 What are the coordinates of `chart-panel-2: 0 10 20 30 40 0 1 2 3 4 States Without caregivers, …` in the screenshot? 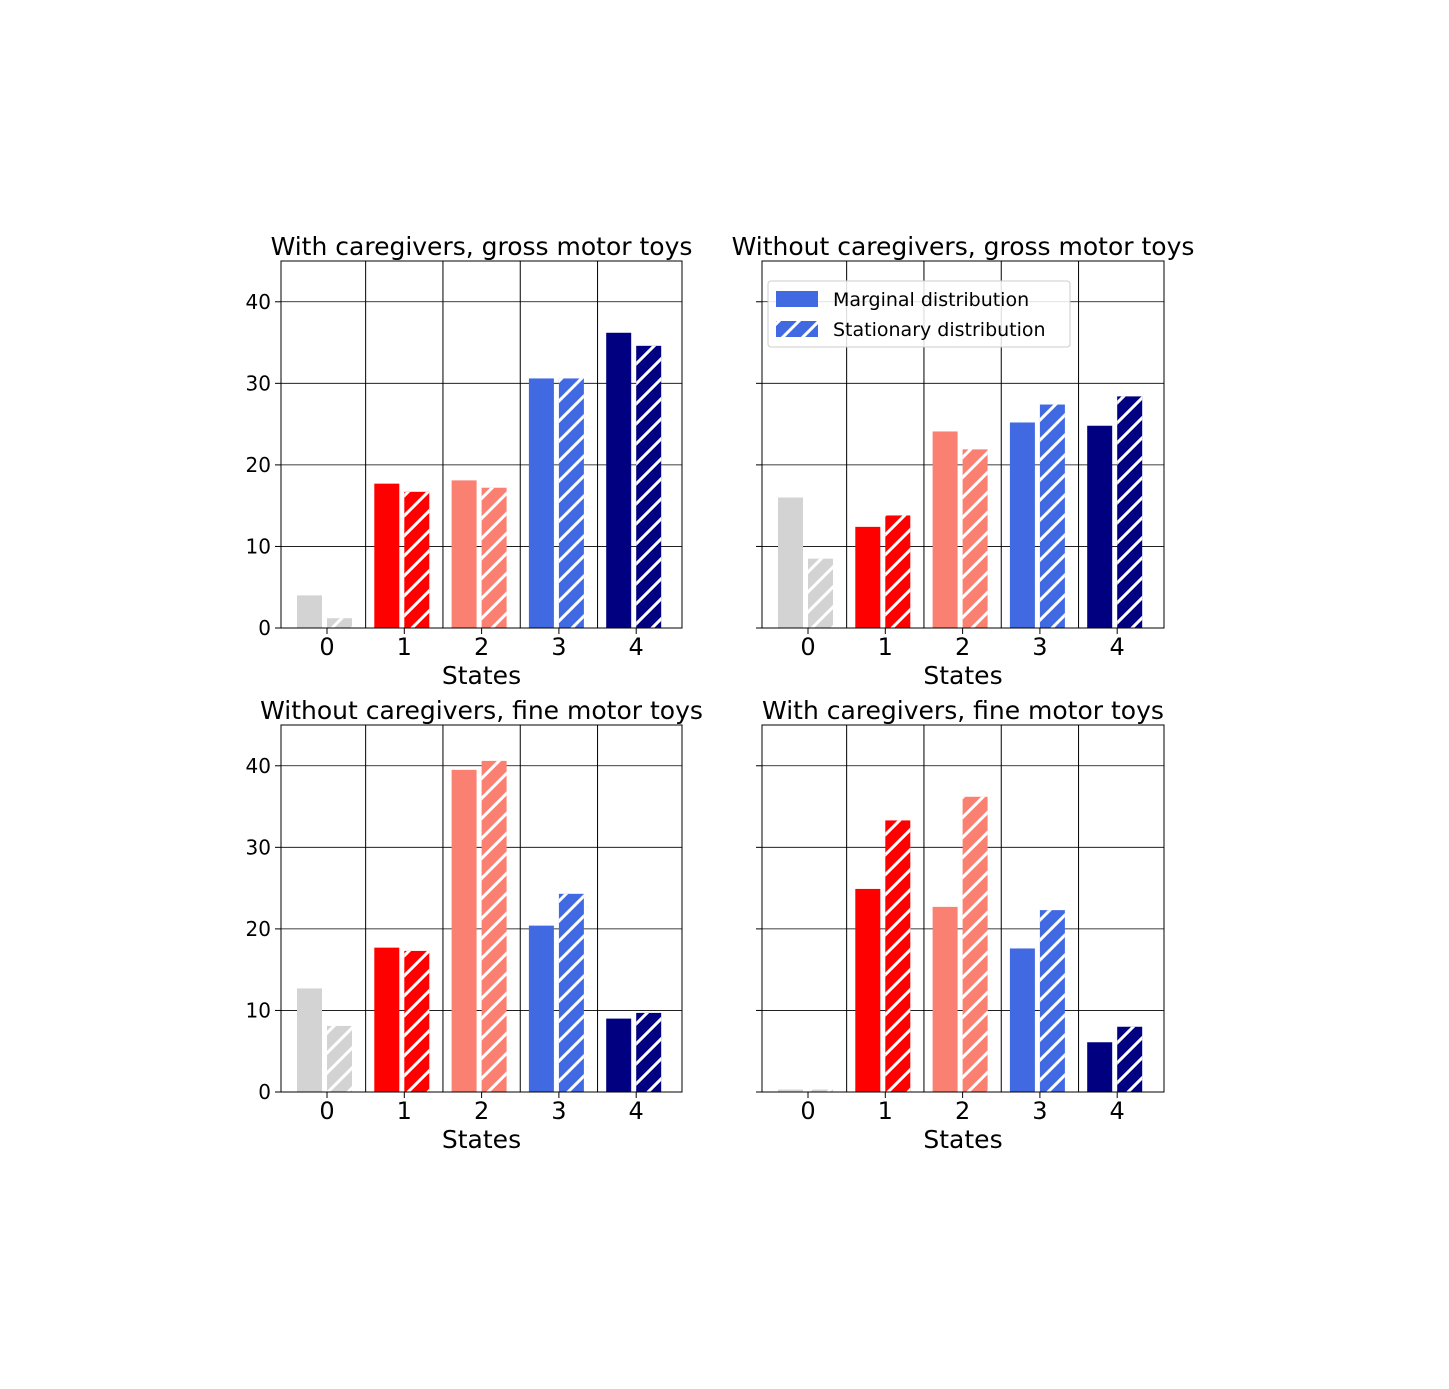 It's located at (474, 925).